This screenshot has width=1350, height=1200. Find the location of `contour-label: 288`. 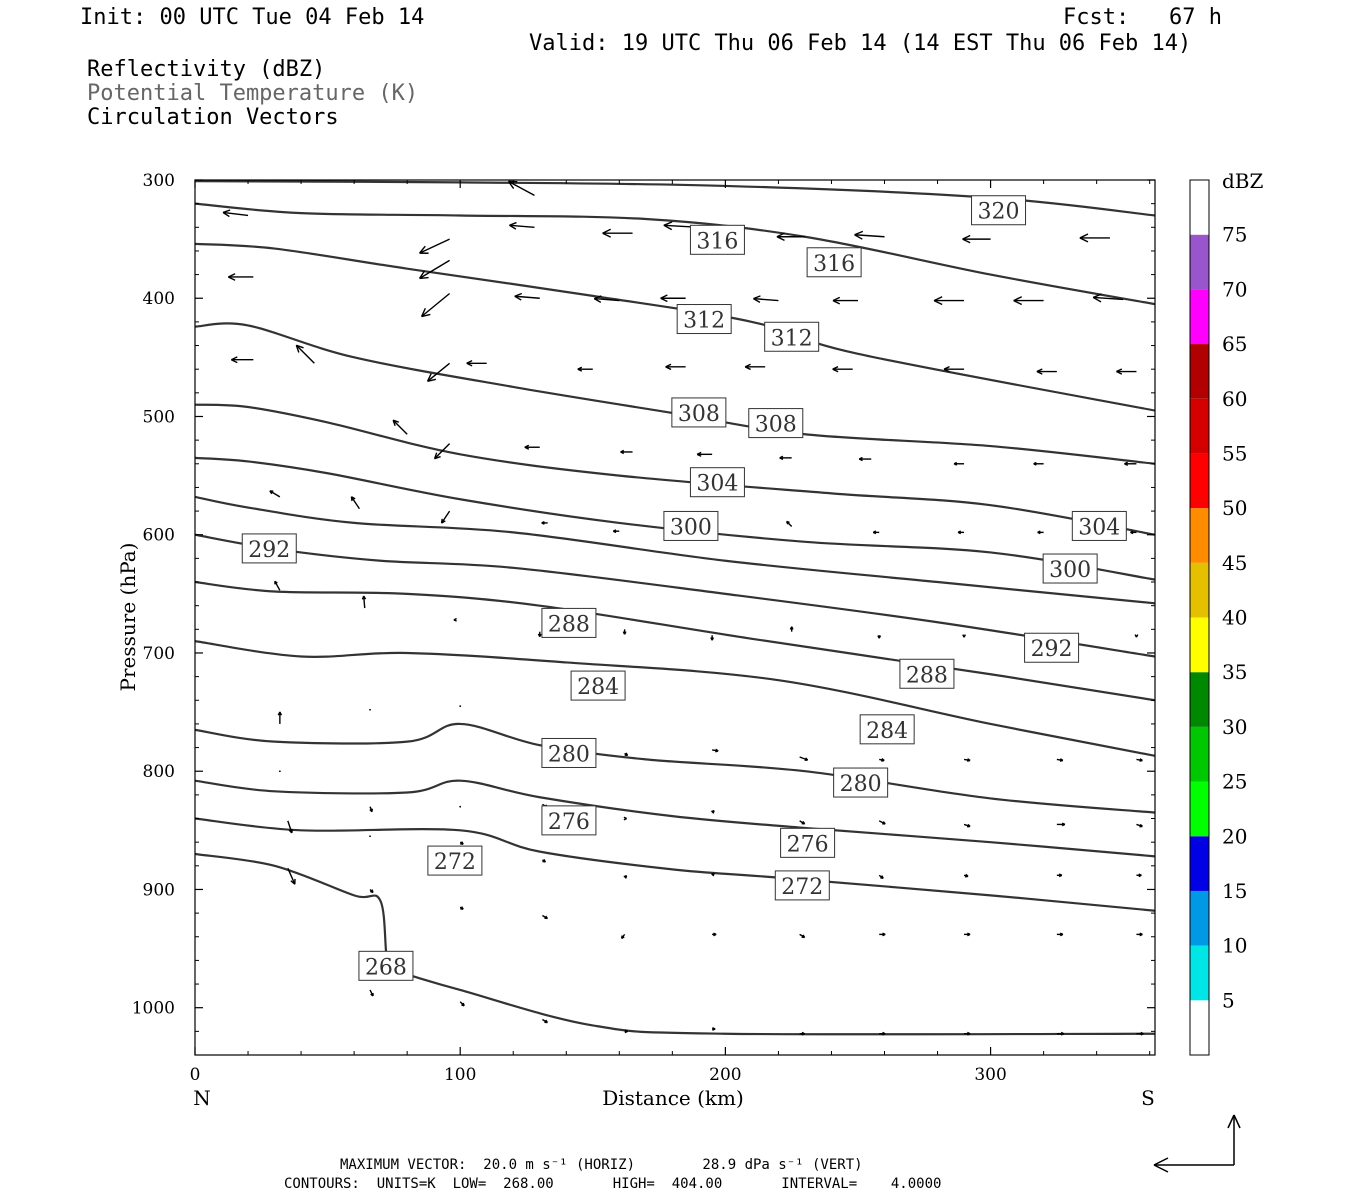

contour-label: 288 is located at coordinates (927, 673).